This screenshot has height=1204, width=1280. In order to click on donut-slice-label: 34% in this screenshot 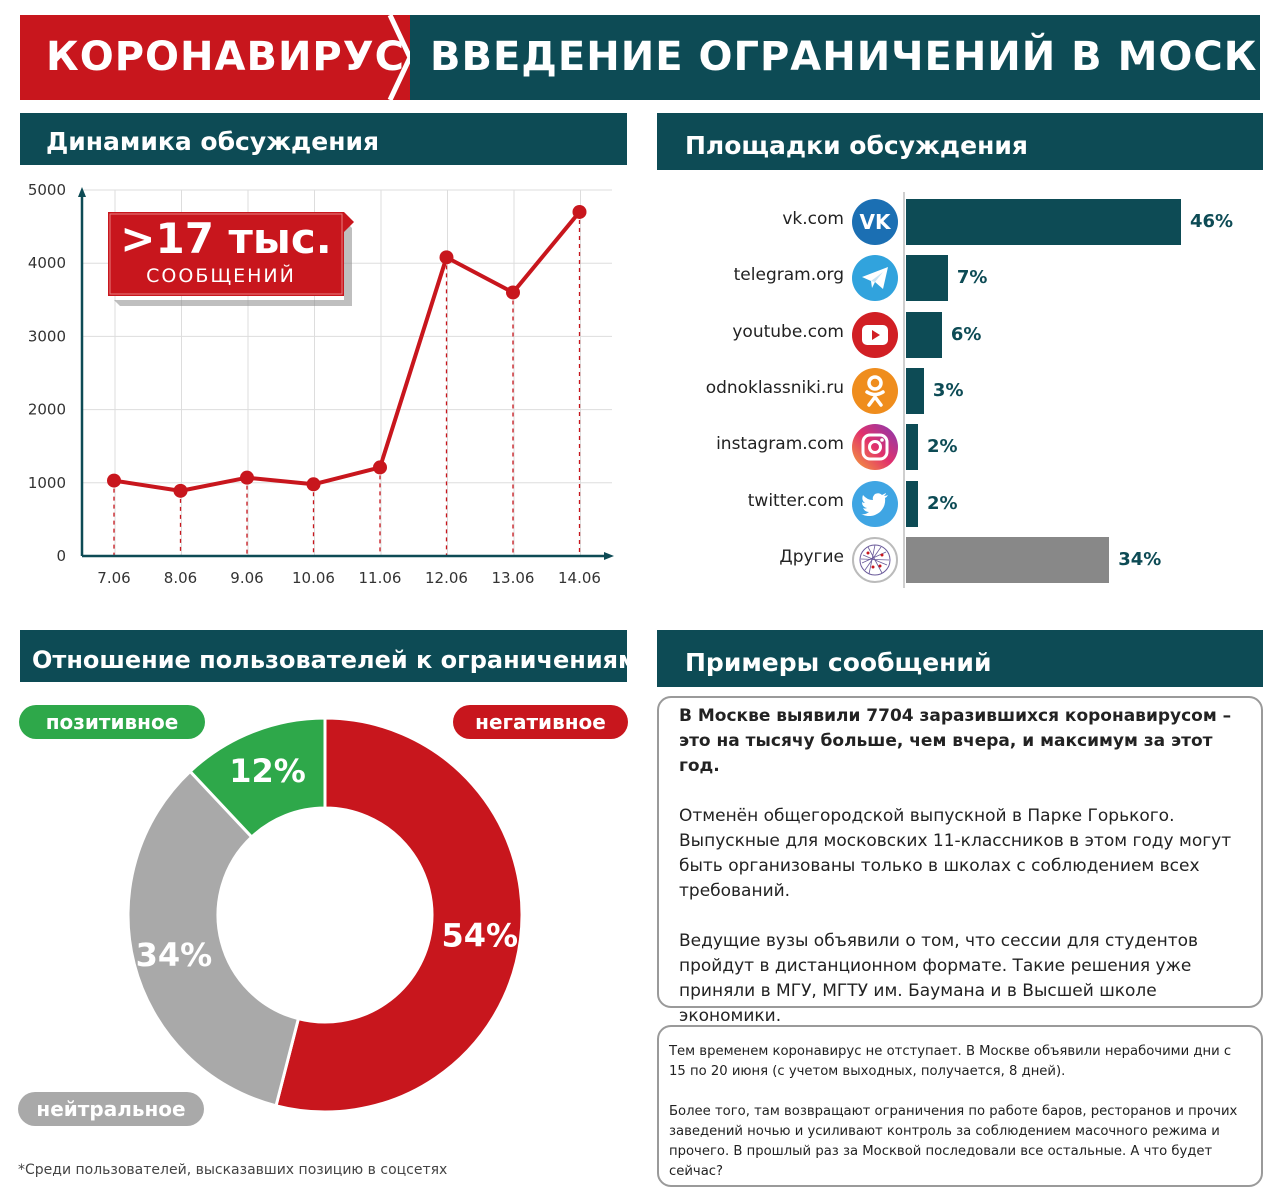, I will do `click(174, 955)`.